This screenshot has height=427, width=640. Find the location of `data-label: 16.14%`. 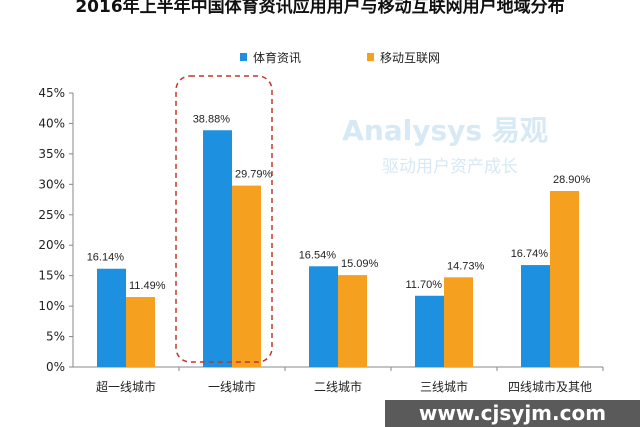

data-label: 16.14% is located at coordinates (106, 258).